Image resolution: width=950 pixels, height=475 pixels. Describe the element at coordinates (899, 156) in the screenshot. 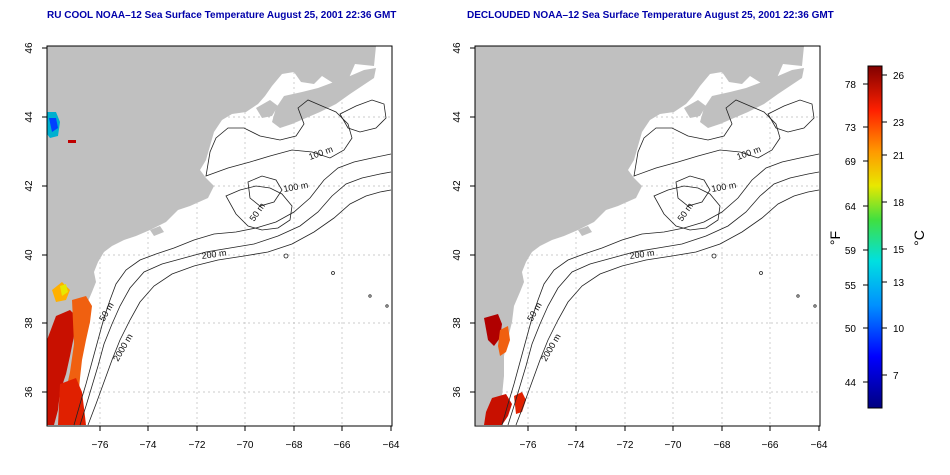

I see `celsius-tick-label: 21` at that location.